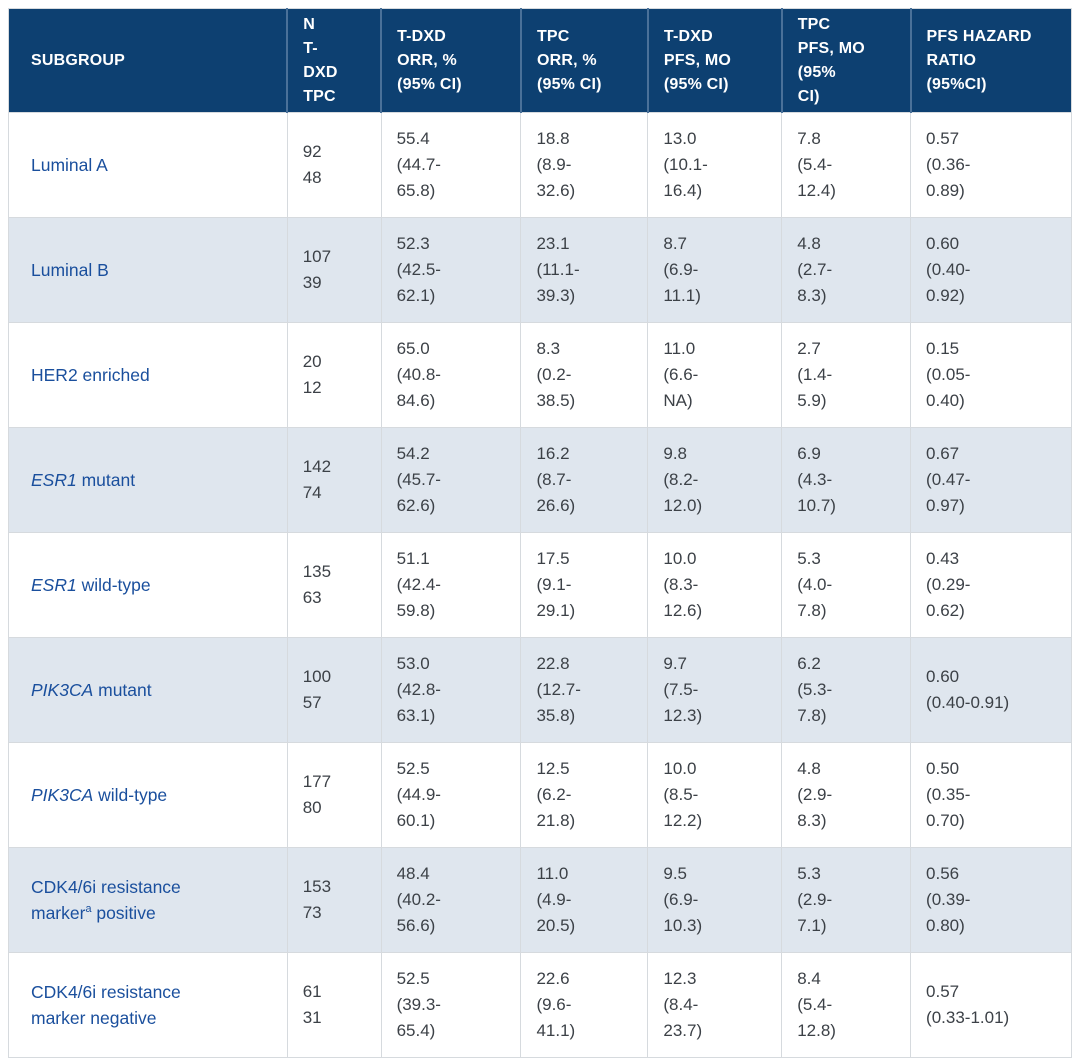  What do you see at coordinates (334, 900) in the screenshot?
I see `data-cell-n: 153 73` at bounding box center [334, 900].